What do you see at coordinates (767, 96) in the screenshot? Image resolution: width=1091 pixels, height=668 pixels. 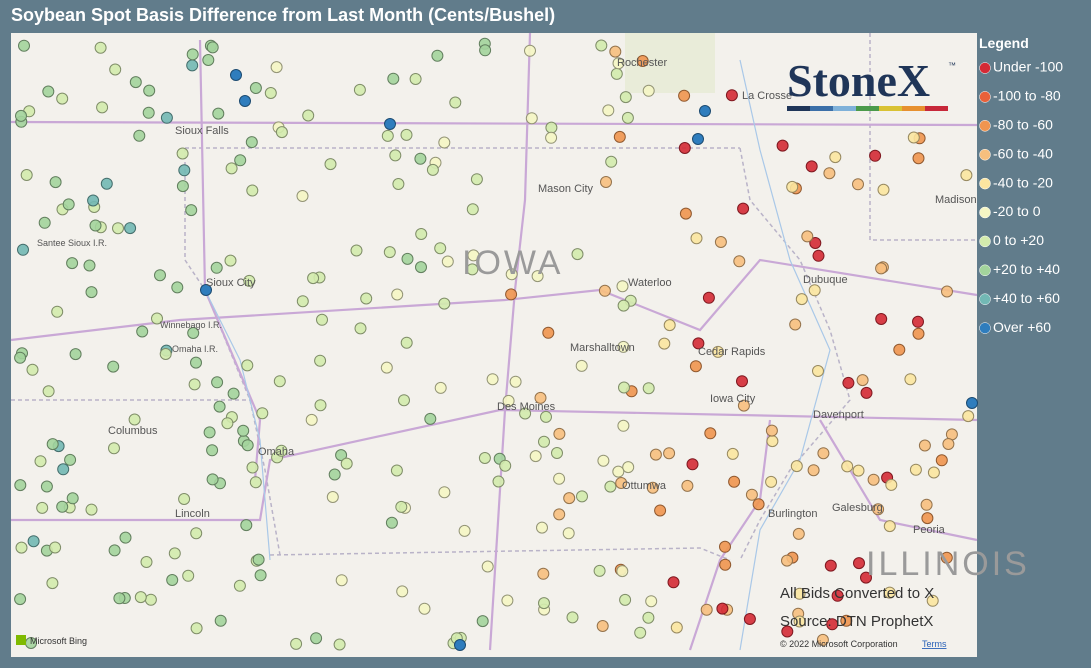 I see `place-label: La Crosse` at bounding box center [767, 96].